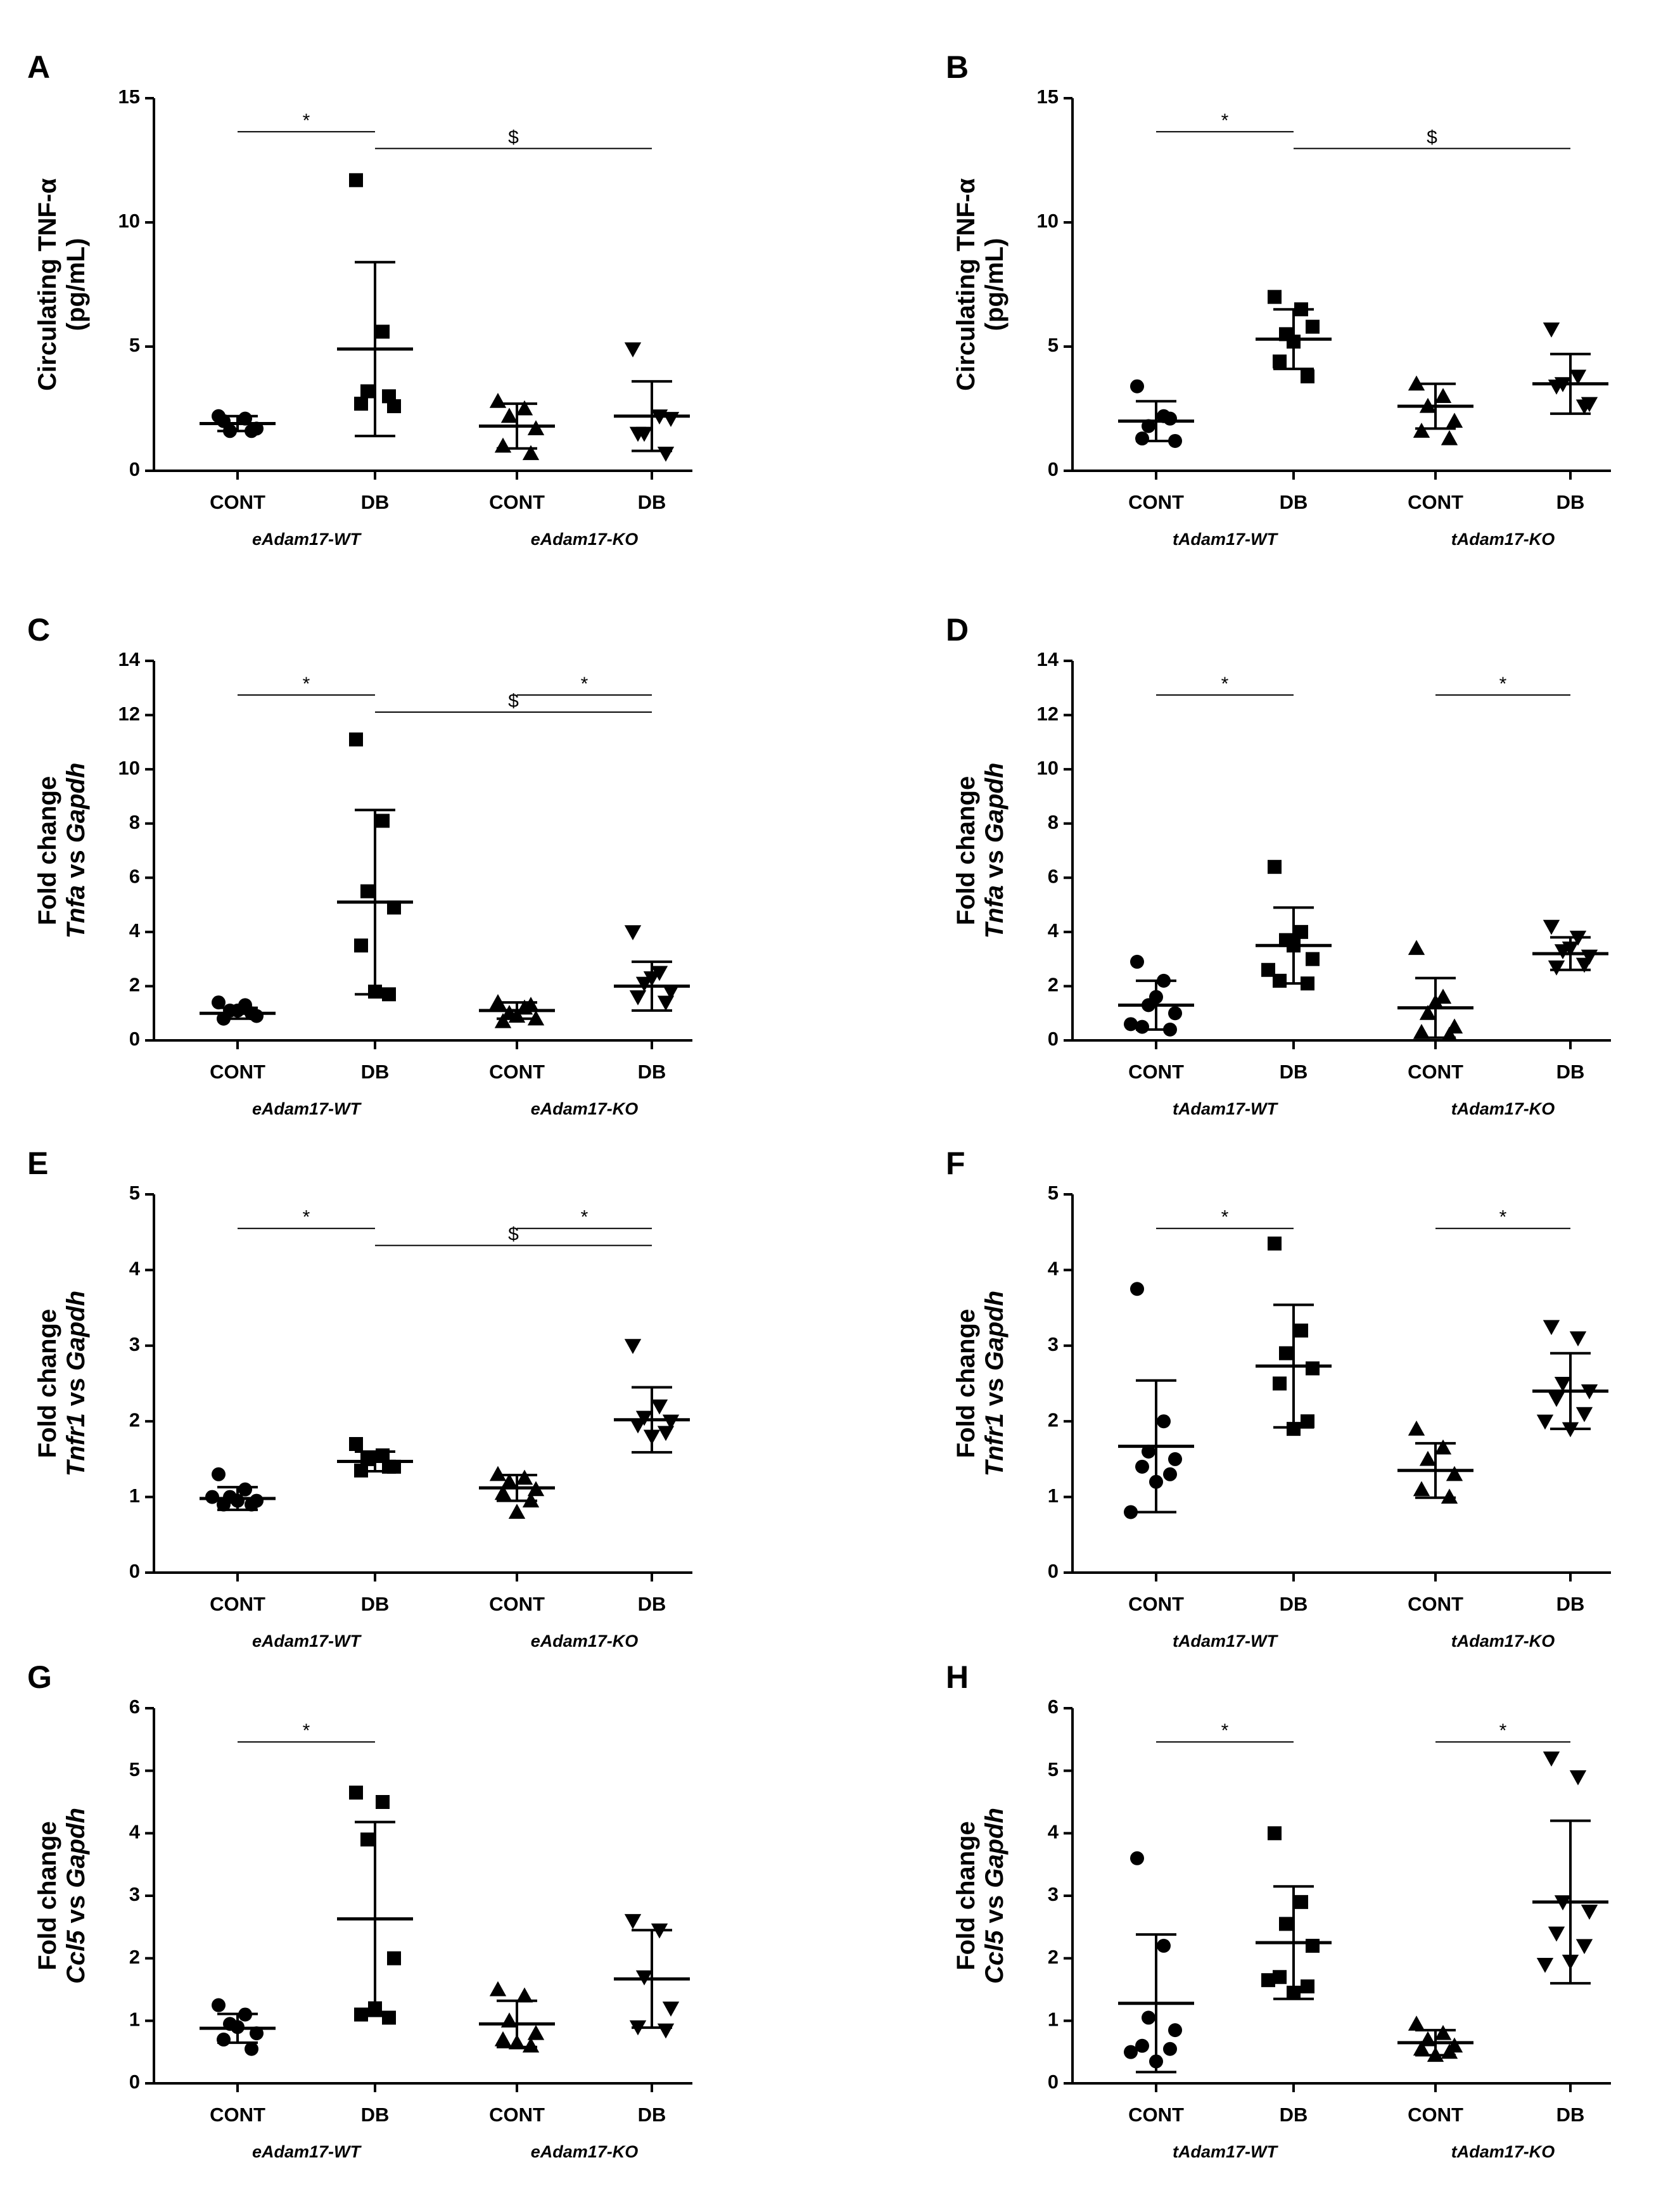 Image resolution: width=1680 pixels, height=2198 pixels. Describe the element at coordinates (995, 285) in the screenshot. I see `y-axis-label-part: (pg/mL)` at that location.